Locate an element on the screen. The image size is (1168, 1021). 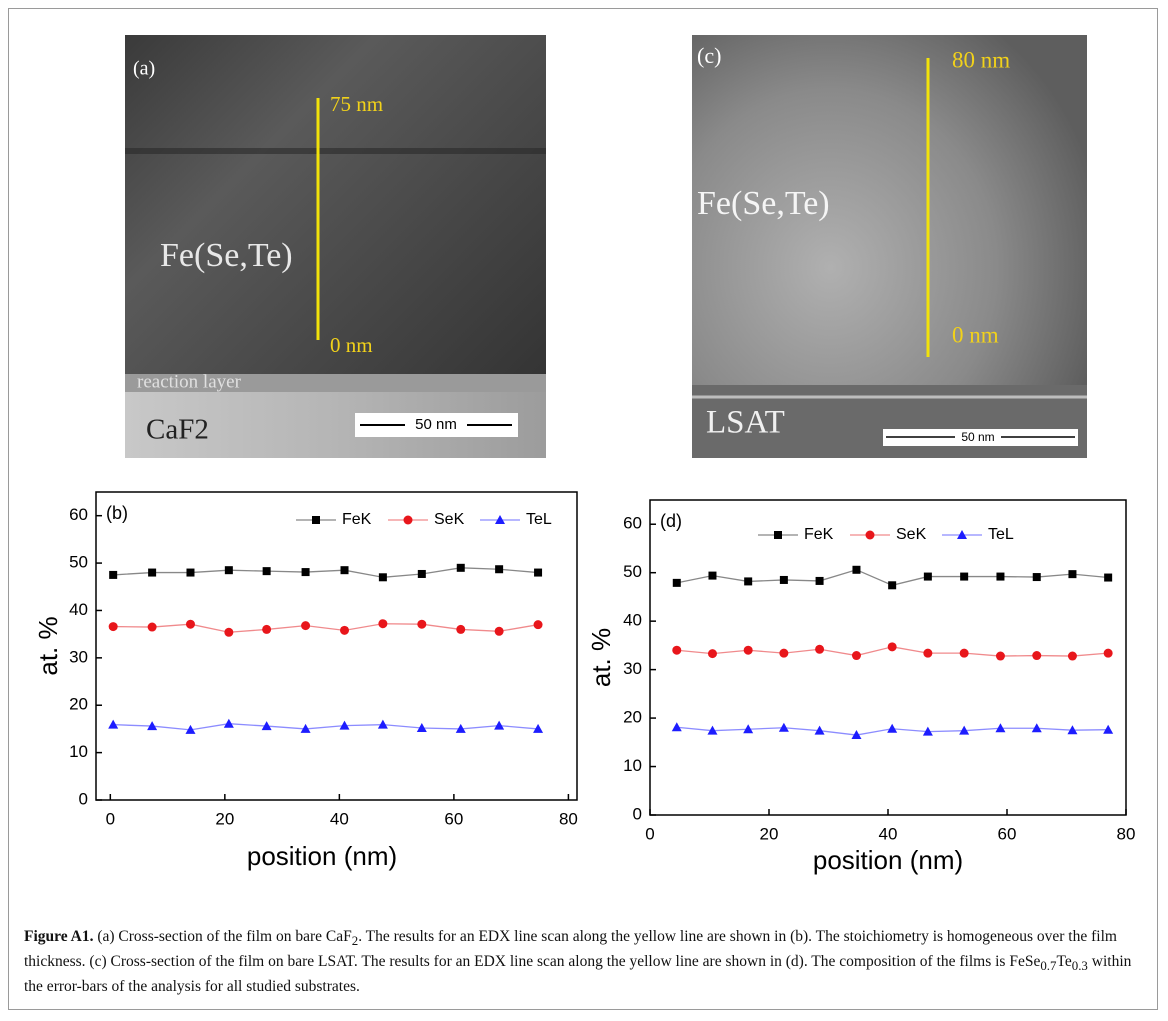
panel-label: (d) is located at coordinates (671, 521).